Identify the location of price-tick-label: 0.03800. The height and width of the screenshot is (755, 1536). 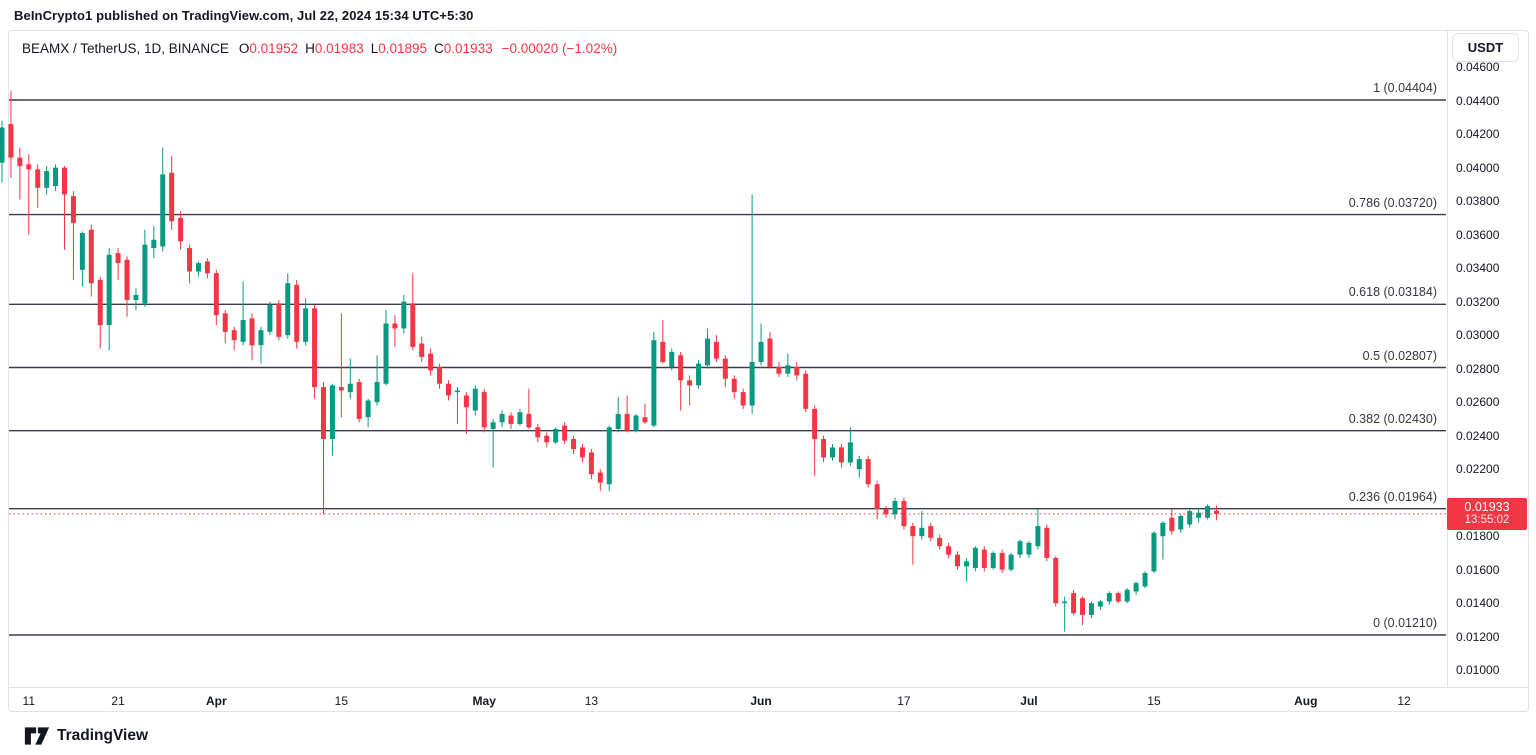
(1478, 201).